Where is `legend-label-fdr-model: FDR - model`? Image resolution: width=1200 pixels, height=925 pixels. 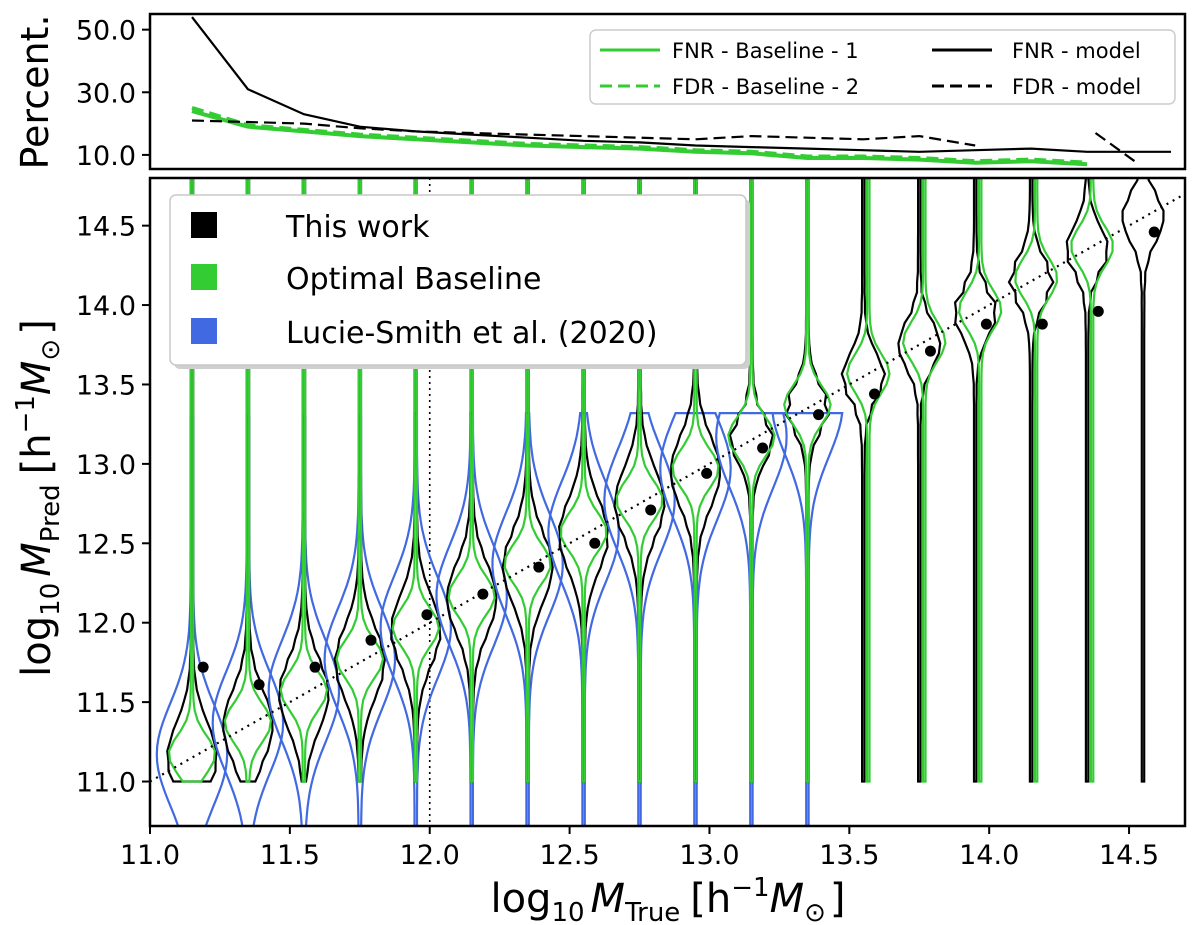 legend-label-fdr-model: FDR - model is located at coordinates (1076, 87).